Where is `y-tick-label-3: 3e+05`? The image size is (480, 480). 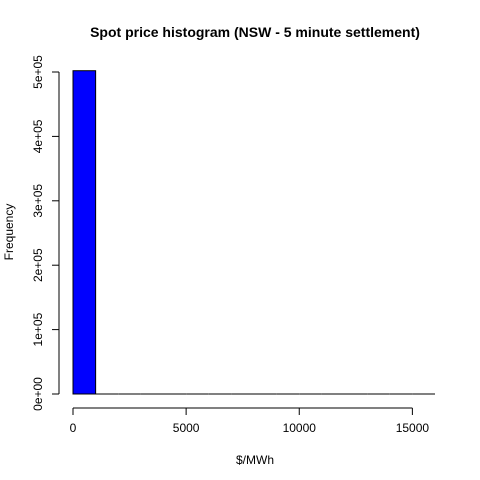 y-tick-label-3: 3e+05 is located at coordinates (38, 201).